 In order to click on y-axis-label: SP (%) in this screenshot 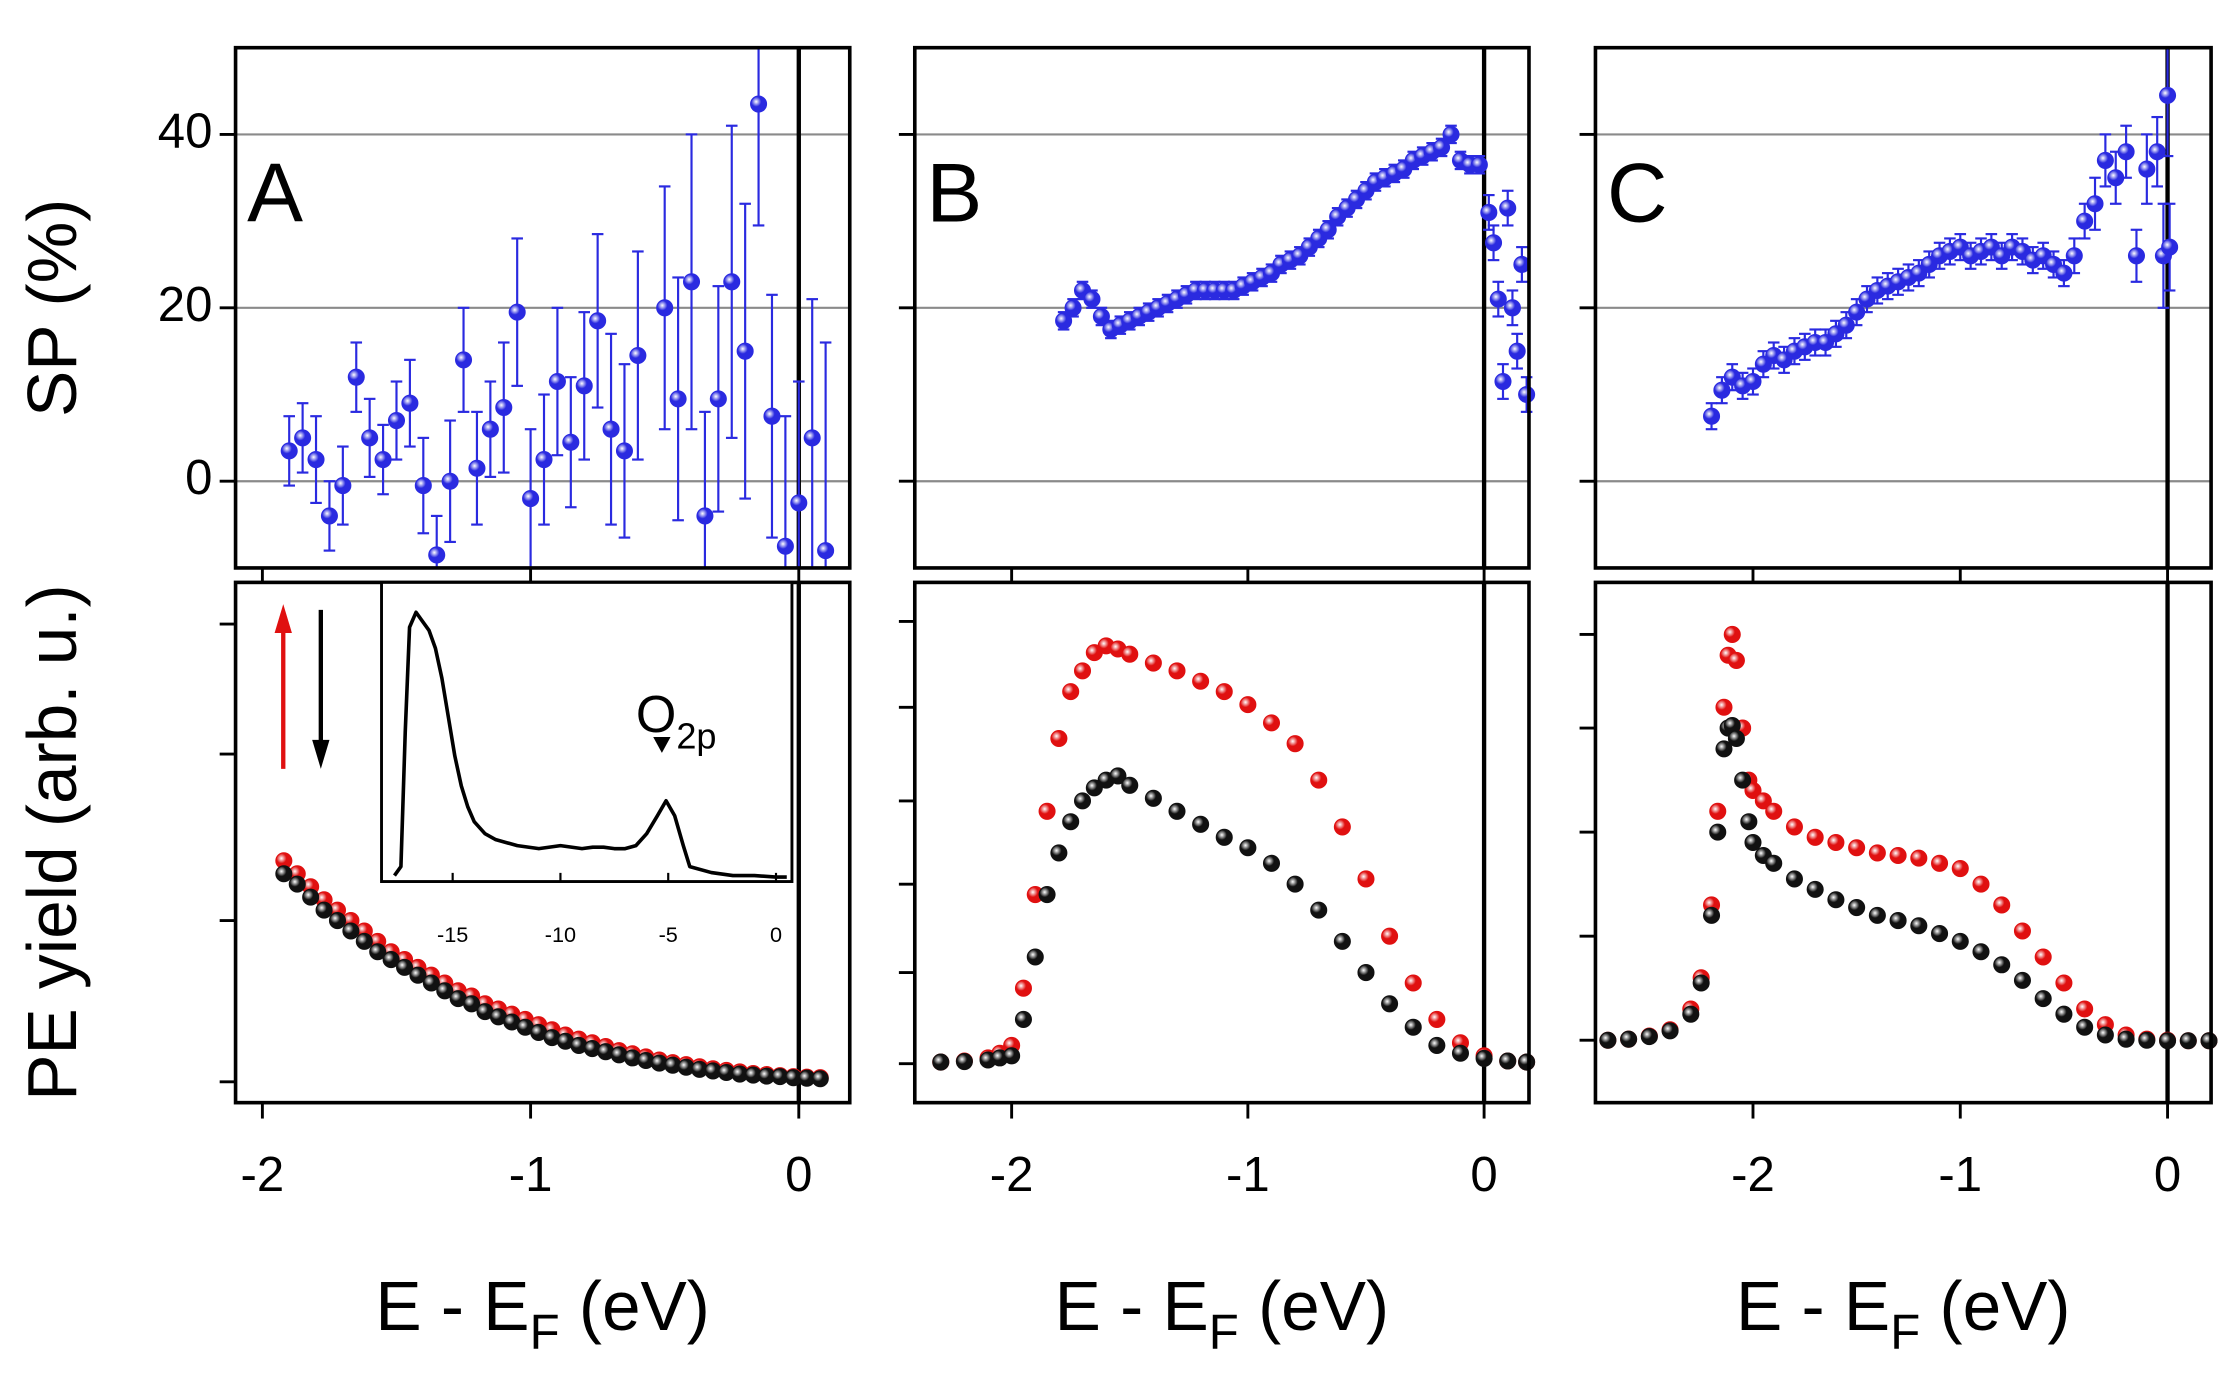, I will do `click(52, 308)`.